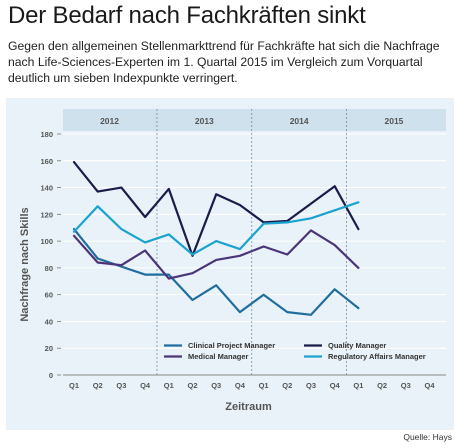 This screenshot has height=448, width=460. I want to click on y-tick-label: 60, so click(49, 295).